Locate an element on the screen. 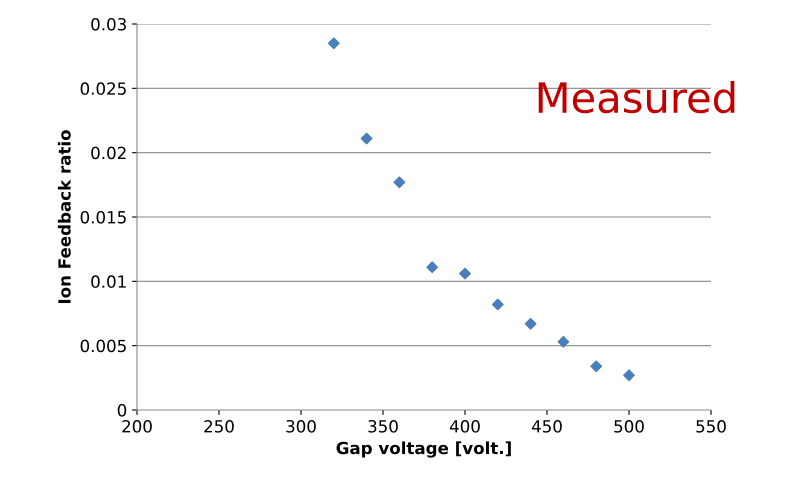  y-tick-label: 0.01 is located at coordinates (108, 281).